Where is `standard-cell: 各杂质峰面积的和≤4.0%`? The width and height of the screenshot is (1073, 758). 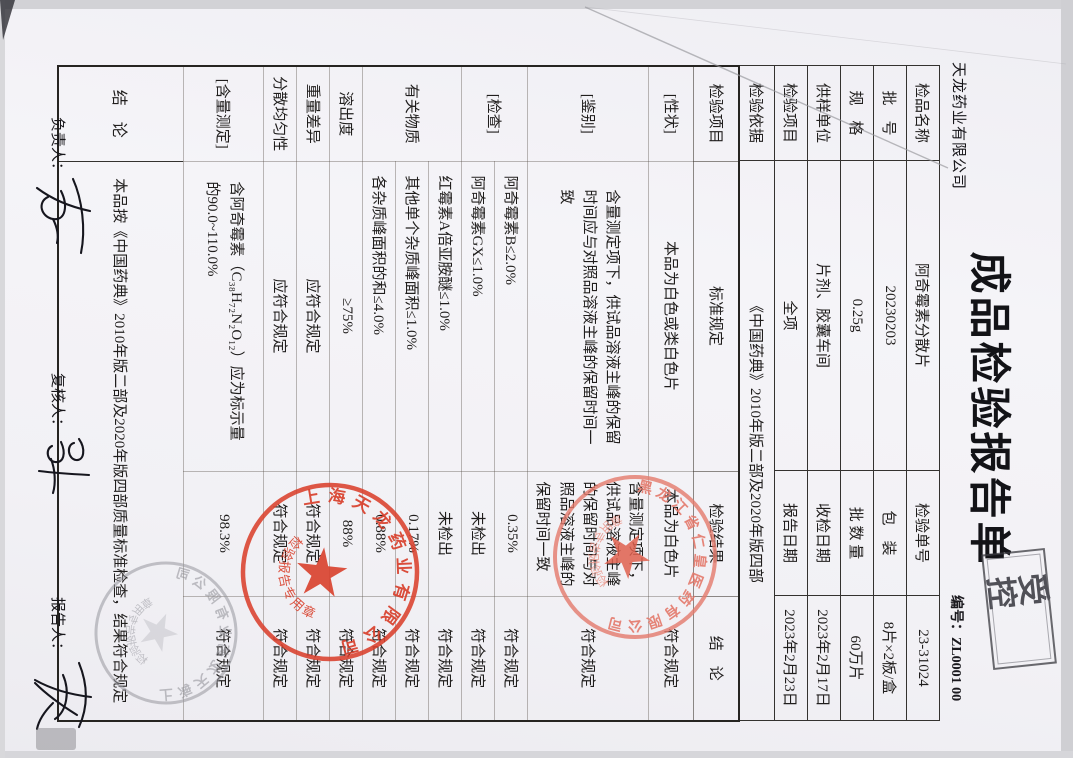 standard-cell: 各杂质峰面积的和≤4.0% is located at coordinates (379, 316).